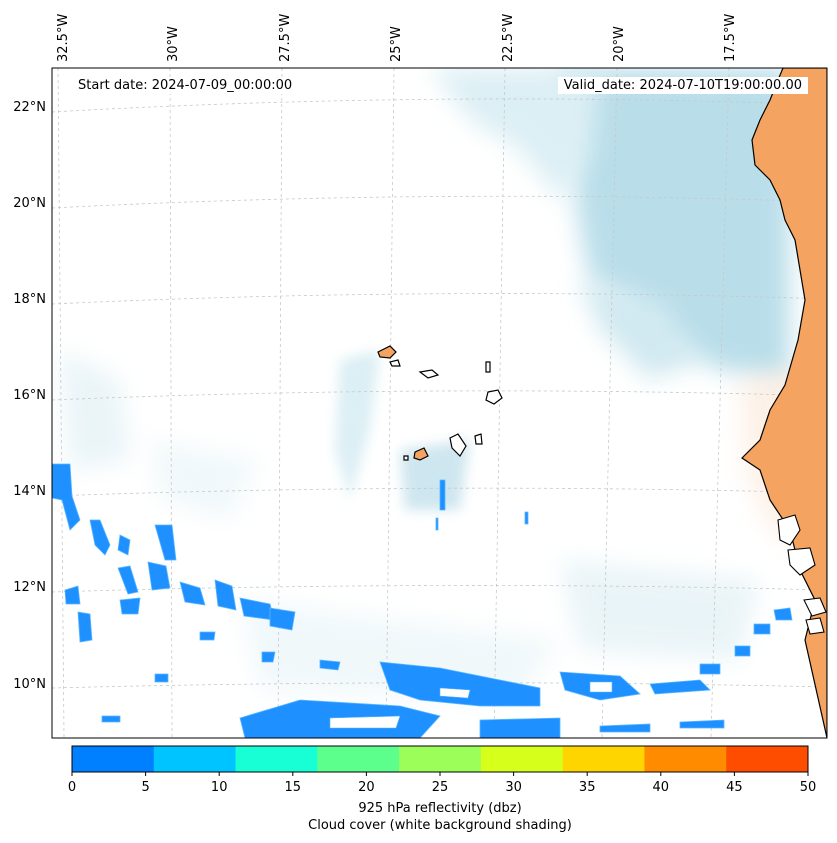 The height and width of the screenshot is (843, 837). I want to click on latitude-labels: 22°N 20°N 18°N 16°N 14°N 12°N 10°N, so click(29, 396).